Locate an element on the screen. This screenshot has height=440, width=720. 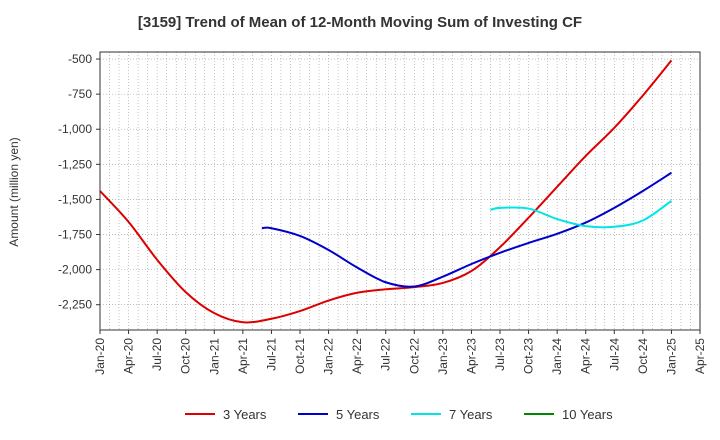
y-tick-label: -1,000 is located at coordinates (75, 129).